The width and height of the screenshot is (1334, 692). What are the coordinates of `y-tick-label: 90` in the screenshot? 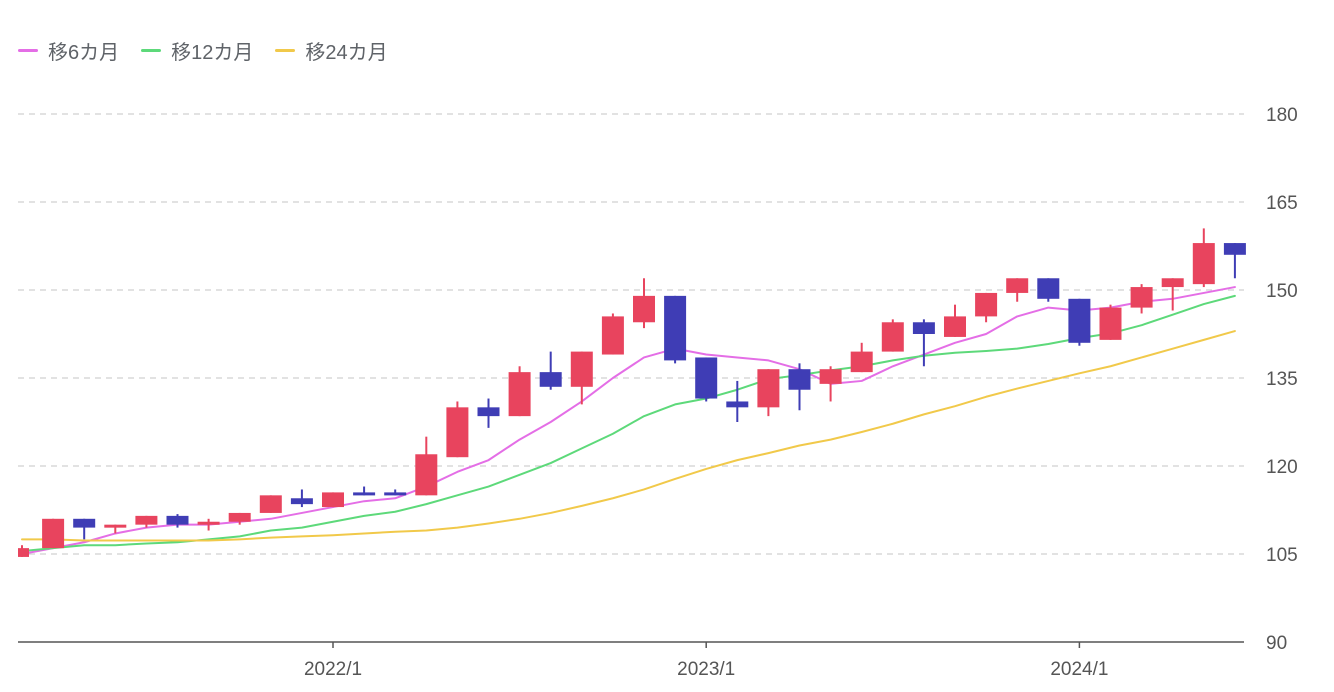 It's located at (1276, 643).